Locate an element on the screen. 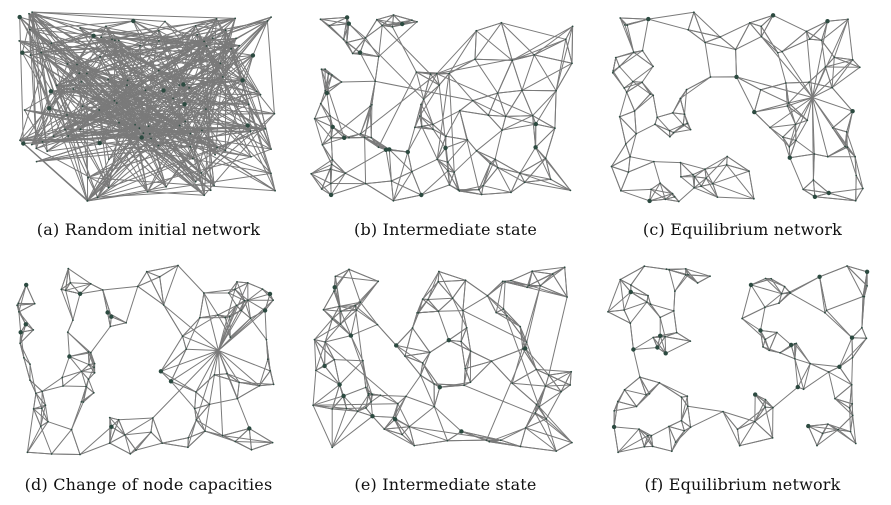 The height and width of the screenshot is (505, 891). caption-c: (c) Equilibrium network is located at coordinates (742, 229).